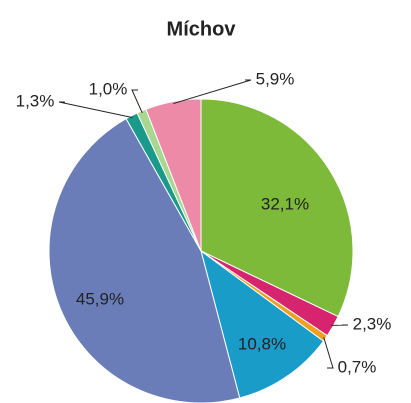 The width and height of the screenshot is (411, 403). What do you see at coordinates (372, 323) in the screenshot?
I see `data-label: 2,3%` at bounding box center [372, 323].